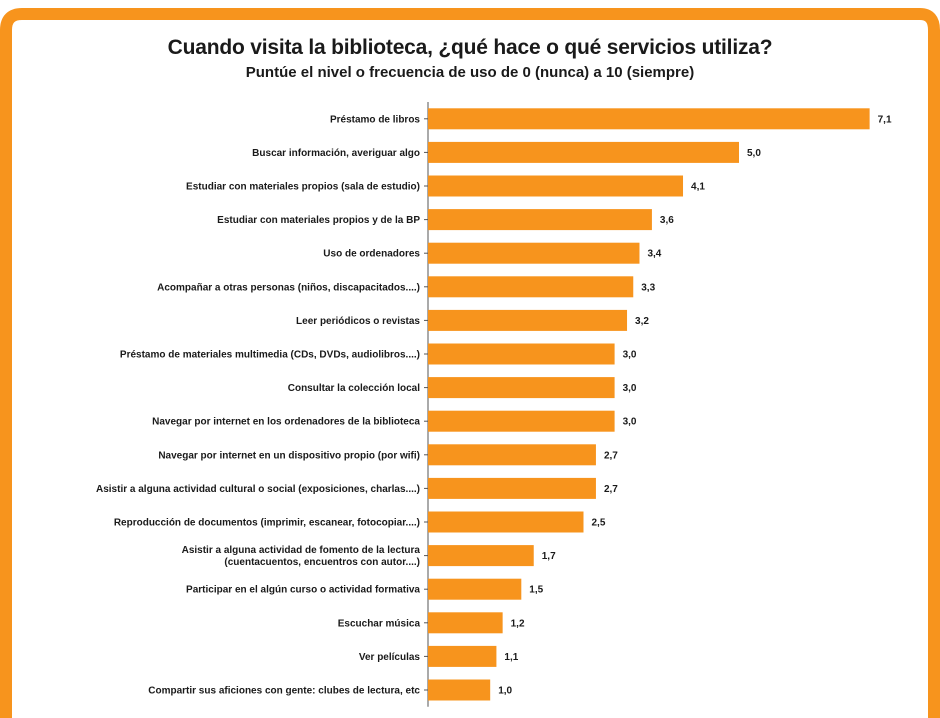  I want to click on category-label: Ver películas, so click(390, 657).